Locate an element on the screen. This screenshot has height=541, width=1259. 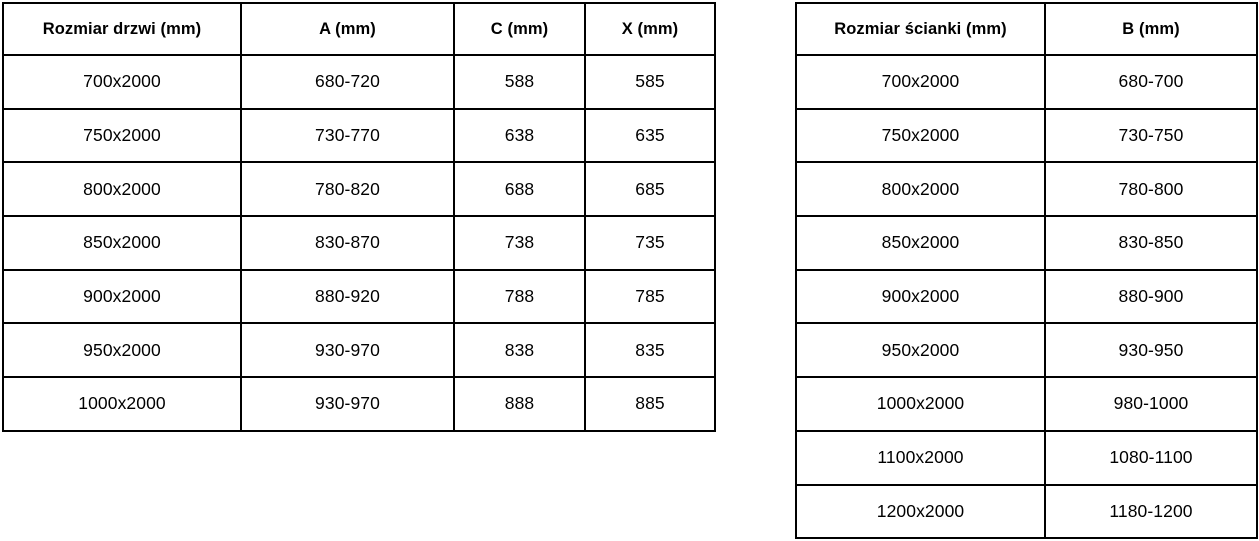
cell-wall-size: 1000x2000 is located at coordinates (920, 404).